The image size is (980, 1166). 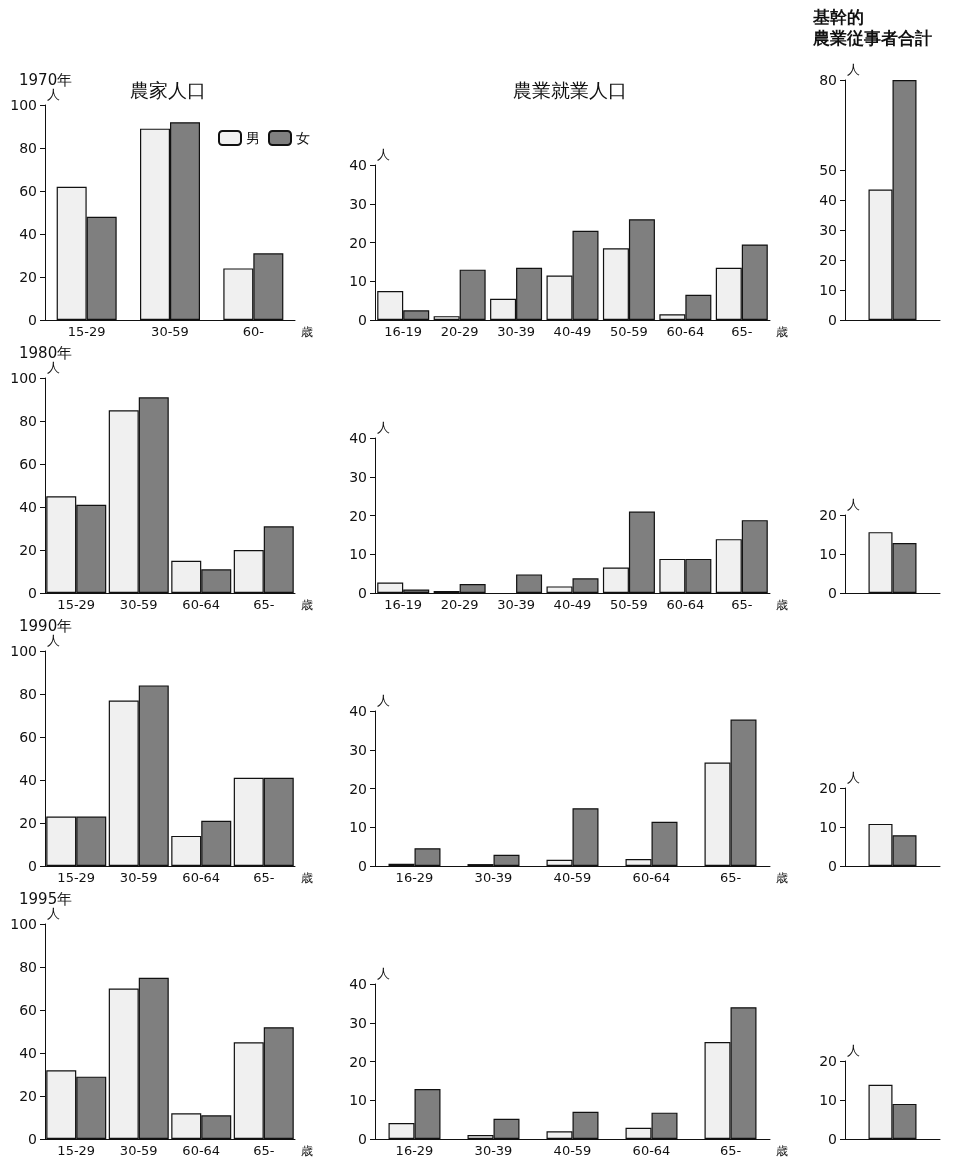 I want to click on chart-subtitle: 1970年, so click(x=46, y=79).